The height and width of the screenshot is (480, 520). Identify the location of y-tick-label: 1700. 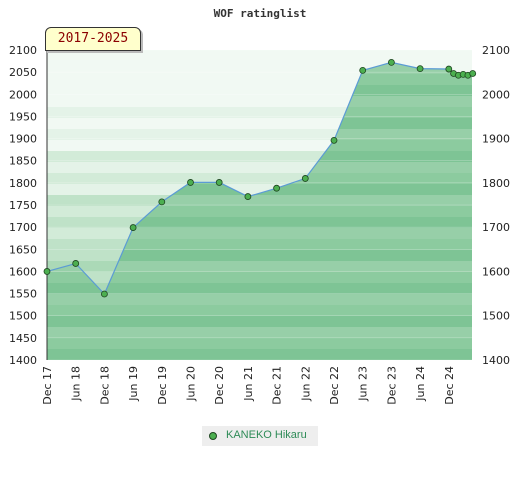
(23, 227).